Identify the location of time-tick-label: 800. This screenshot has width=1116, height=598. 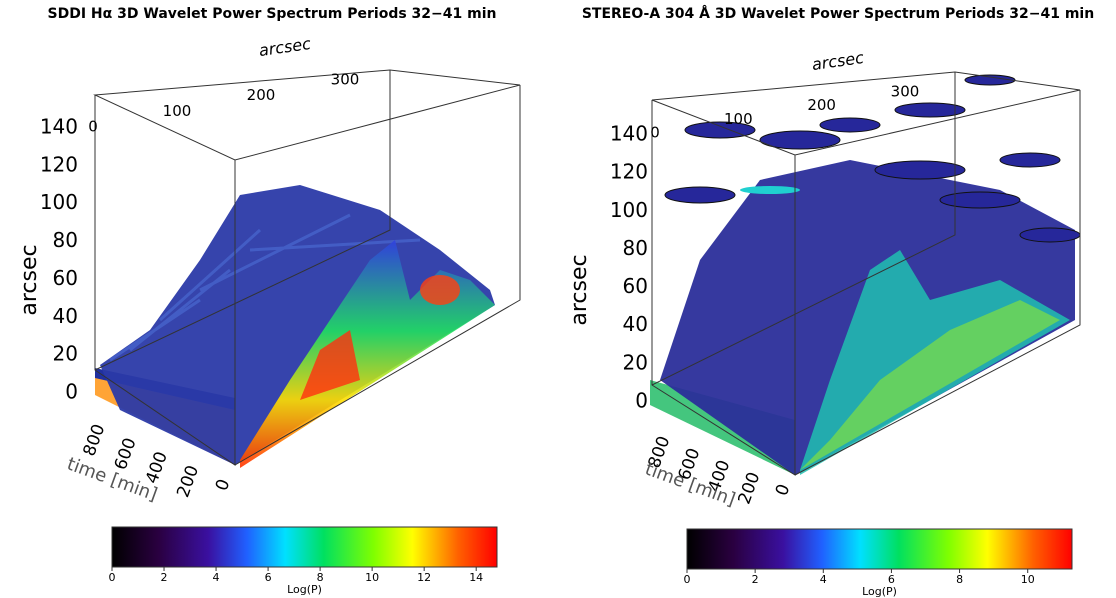
(95, 440).